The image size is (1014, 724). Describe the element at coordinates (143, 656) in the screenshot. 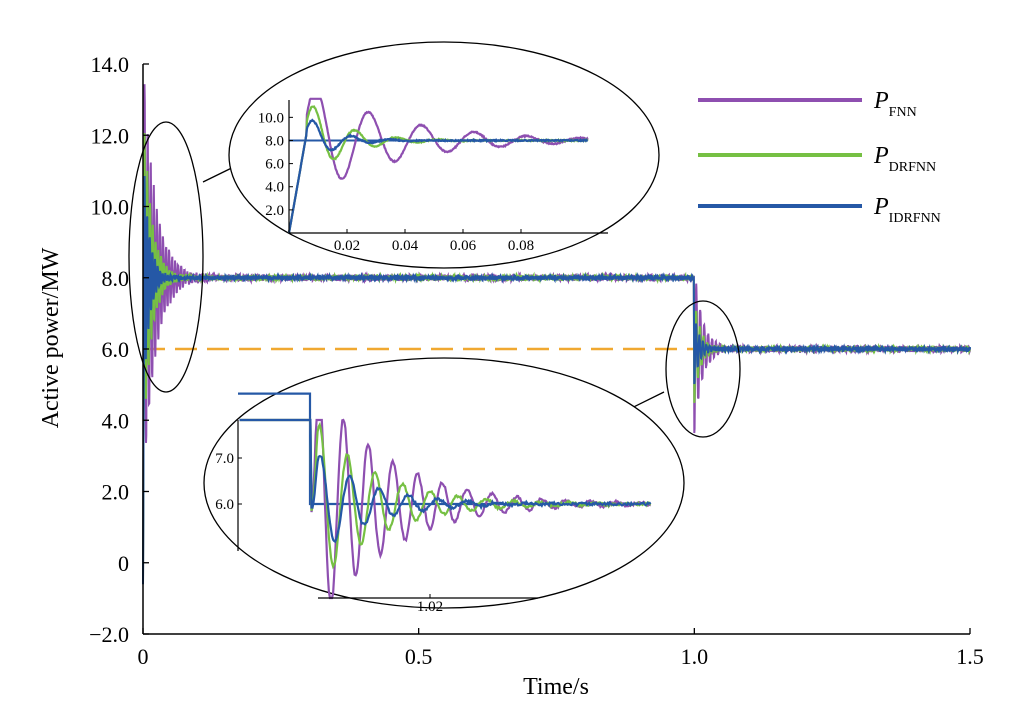

I see `x-tick-label: 0` at that location.